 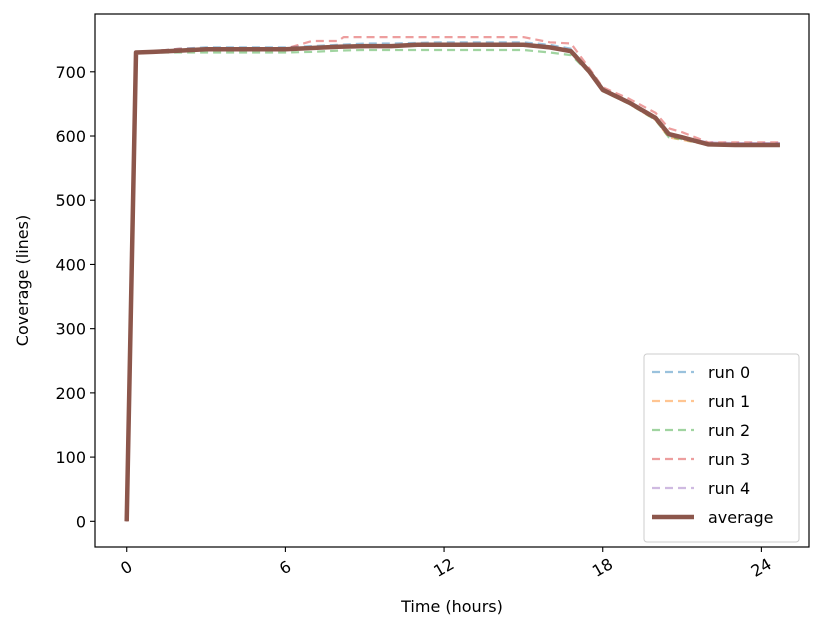 What do you see at coordinates (126, 568) in the screenshot?
I see `x-tick-label: 0` at bounding box center [126, 568].